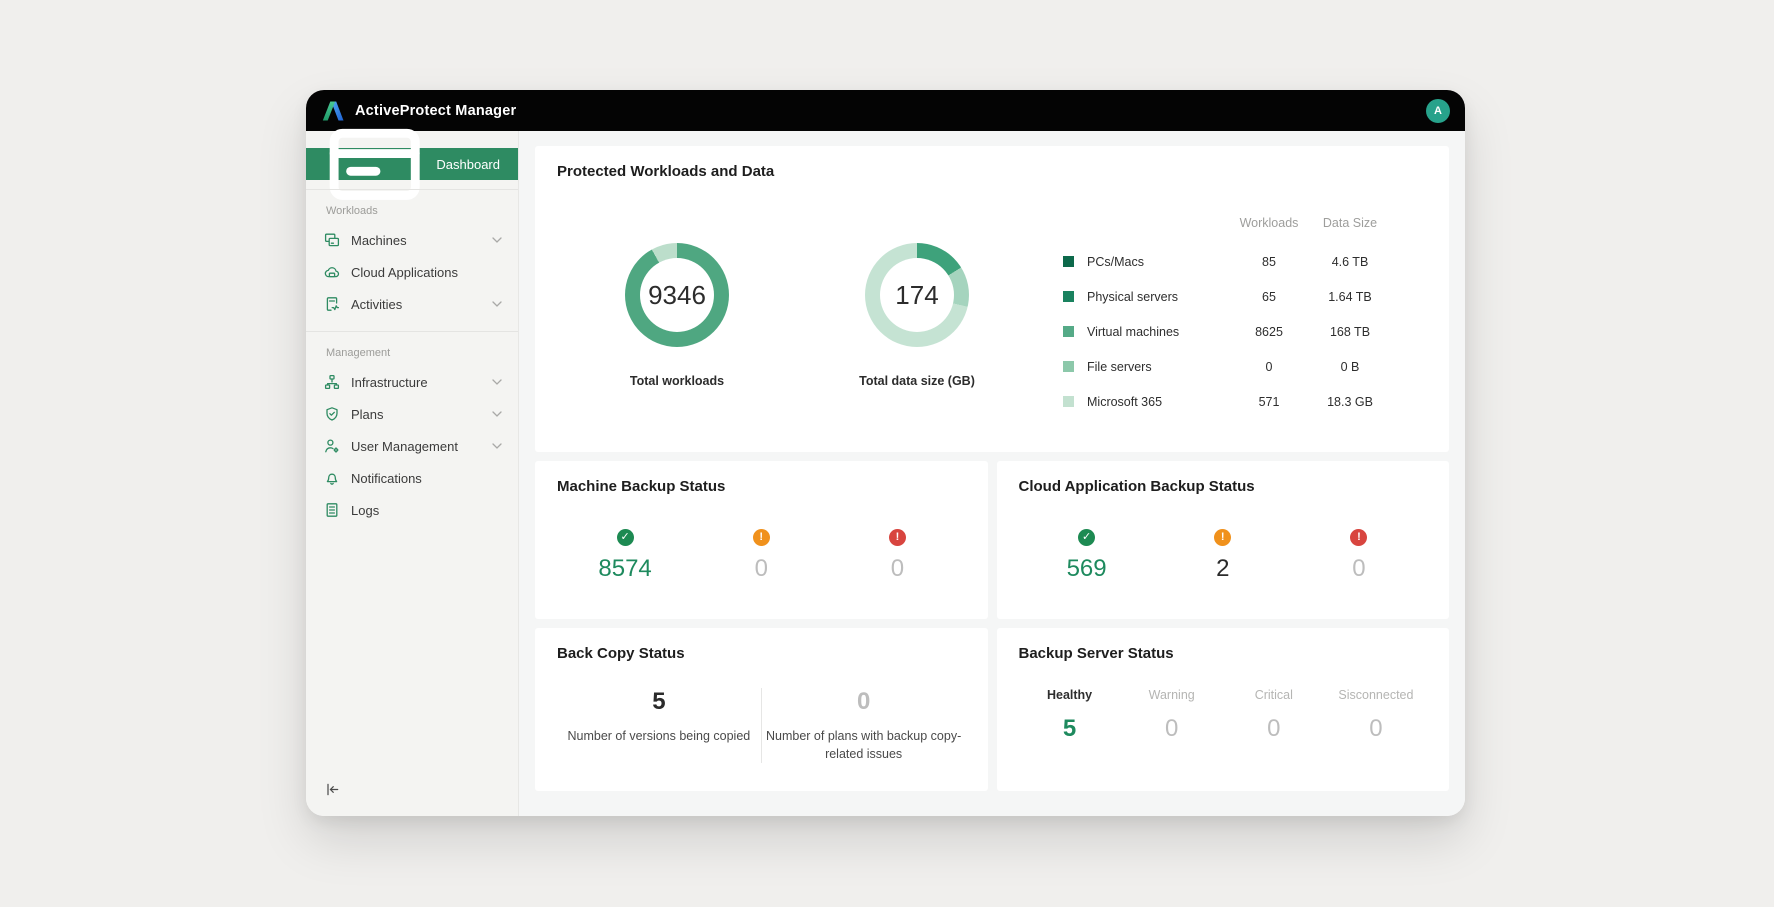  I want to click on legend-workloads: 571, so click(1269, 401).